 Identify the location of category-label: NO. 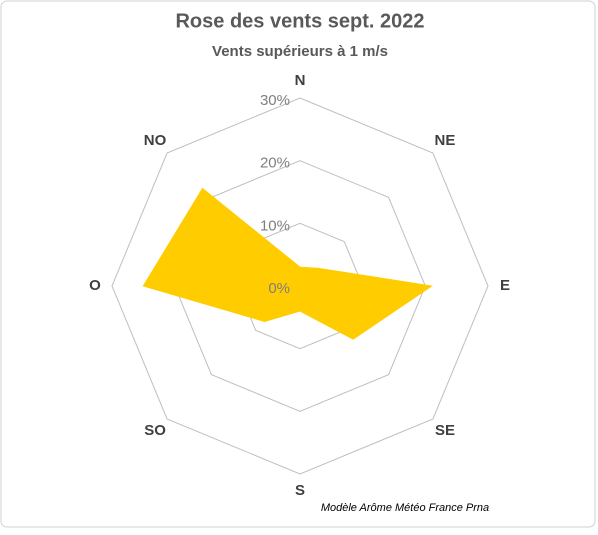
(155, 140).